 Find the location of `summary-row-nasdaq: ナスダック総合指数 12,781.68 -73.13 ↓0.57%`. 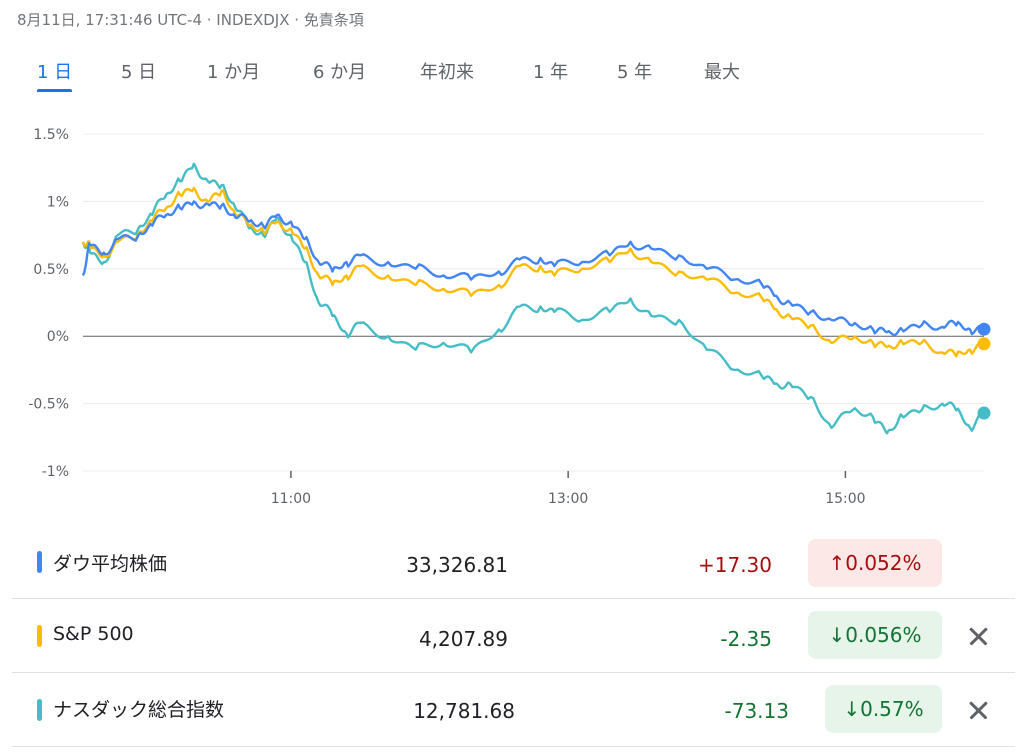

summary-row-nasdaq: ナスダック総合指数 12,781.68 -73.13 ↓0.57% is located at coordinates (513, 710).